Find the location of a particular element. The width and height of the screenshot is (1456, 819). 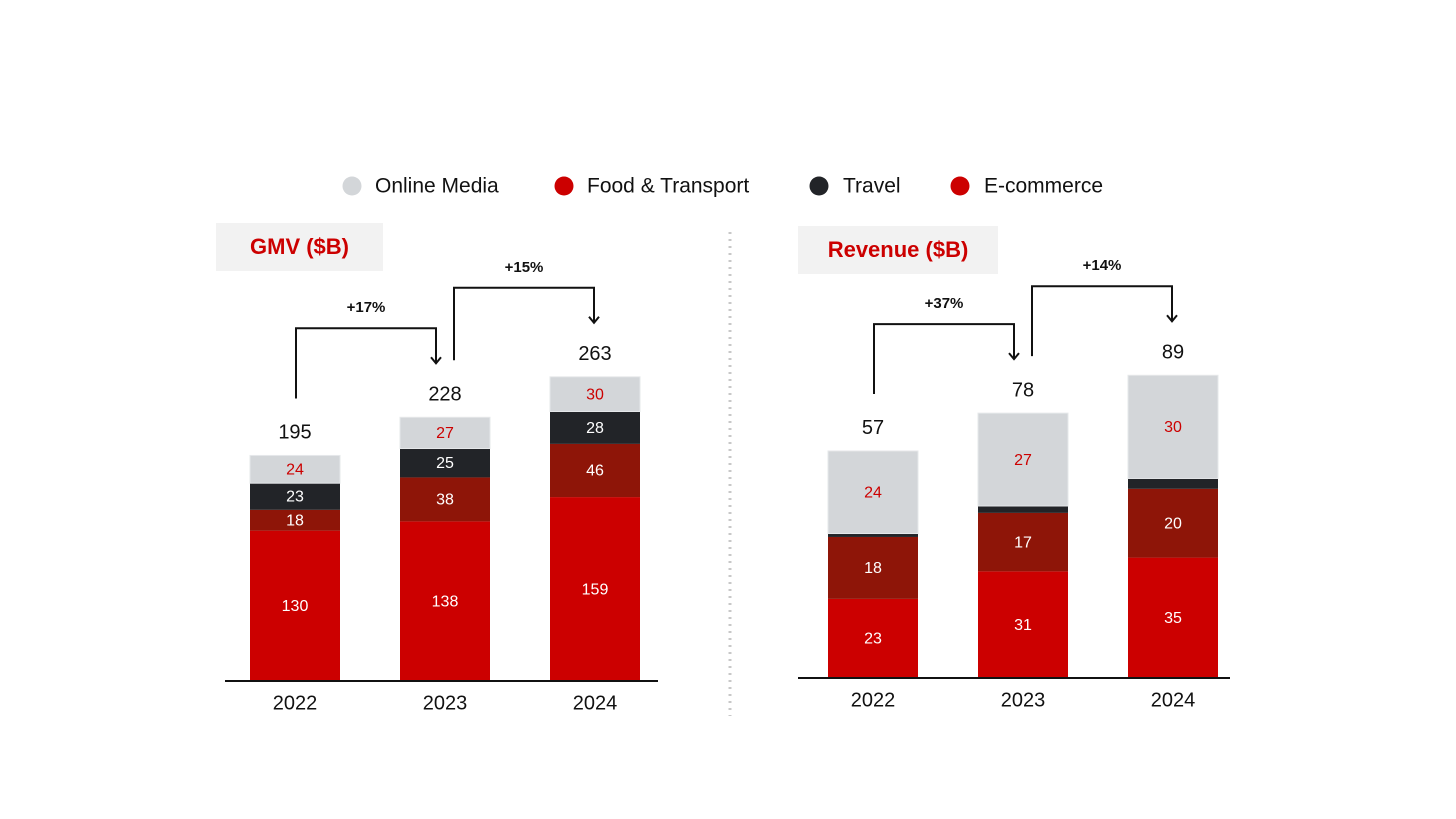

value-label: 20 is located at coordinates (1173, 523).